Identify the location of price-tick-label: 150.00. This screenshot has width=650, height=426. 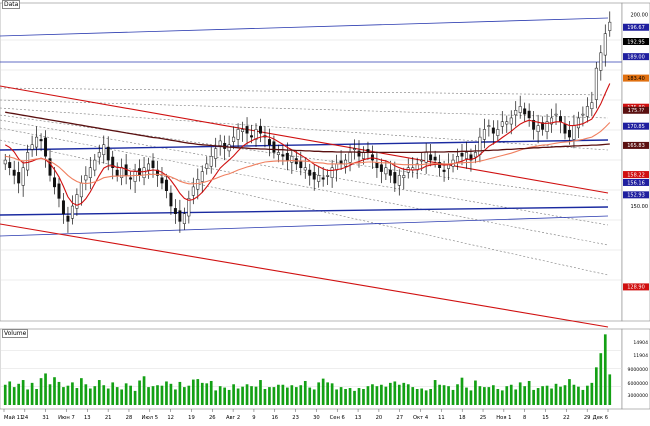
(640, 207).